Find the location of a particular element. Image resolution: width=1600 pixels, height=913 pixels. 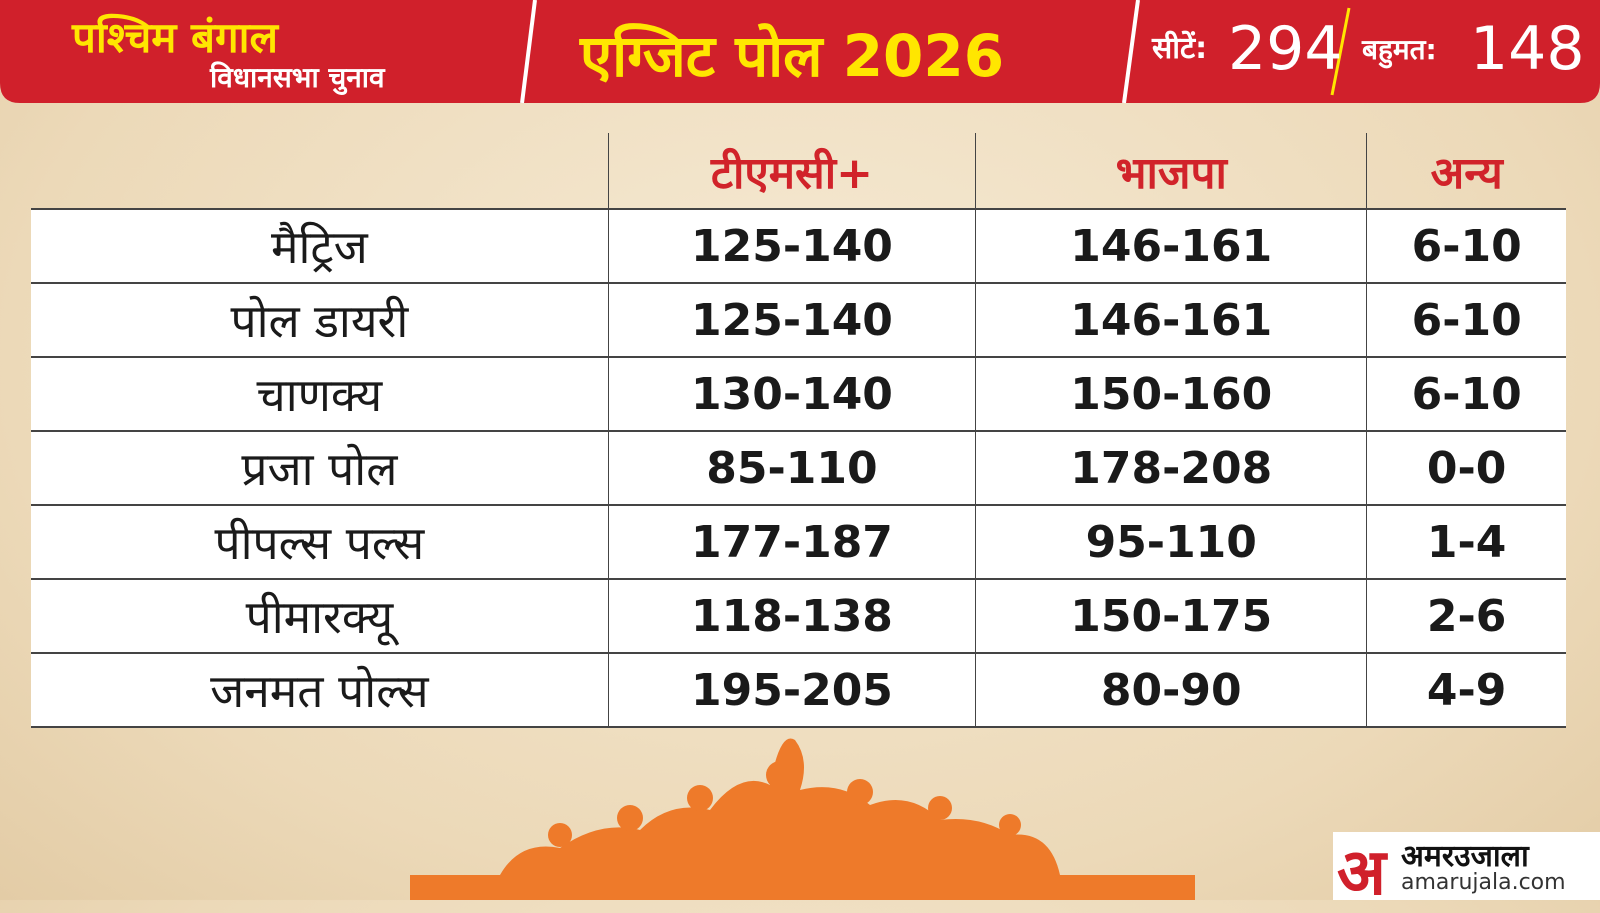

table-row: चाणक्य 130-140 150-160 6-10 is located at coordinates (798, 394).